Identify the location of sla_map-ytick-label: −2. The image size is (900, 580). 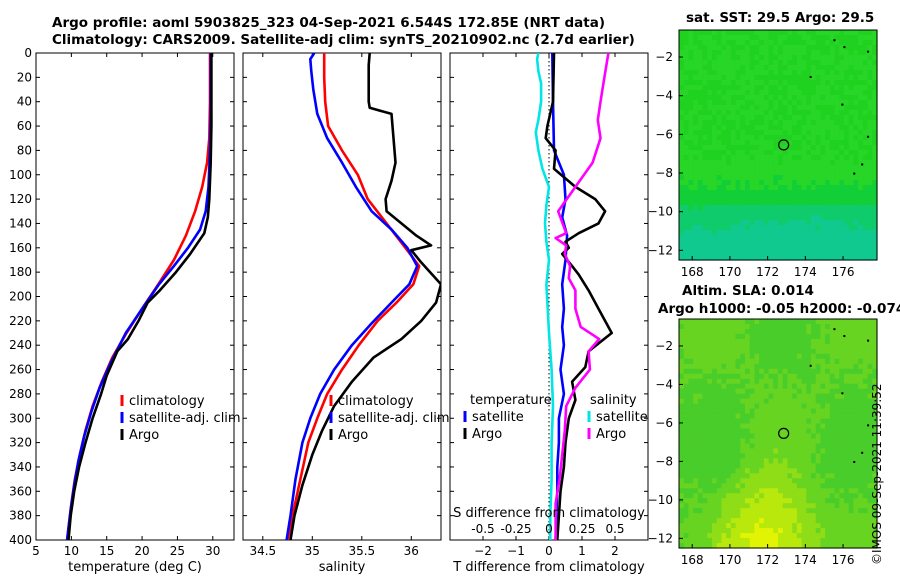
(664, 346).